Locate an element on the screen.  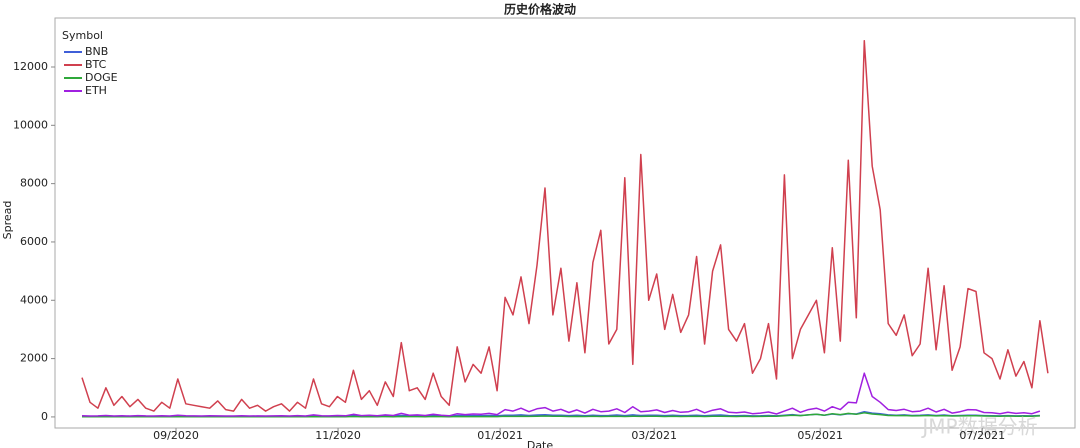
y-tick-label: 4000 is located at coordinates (34, 299).